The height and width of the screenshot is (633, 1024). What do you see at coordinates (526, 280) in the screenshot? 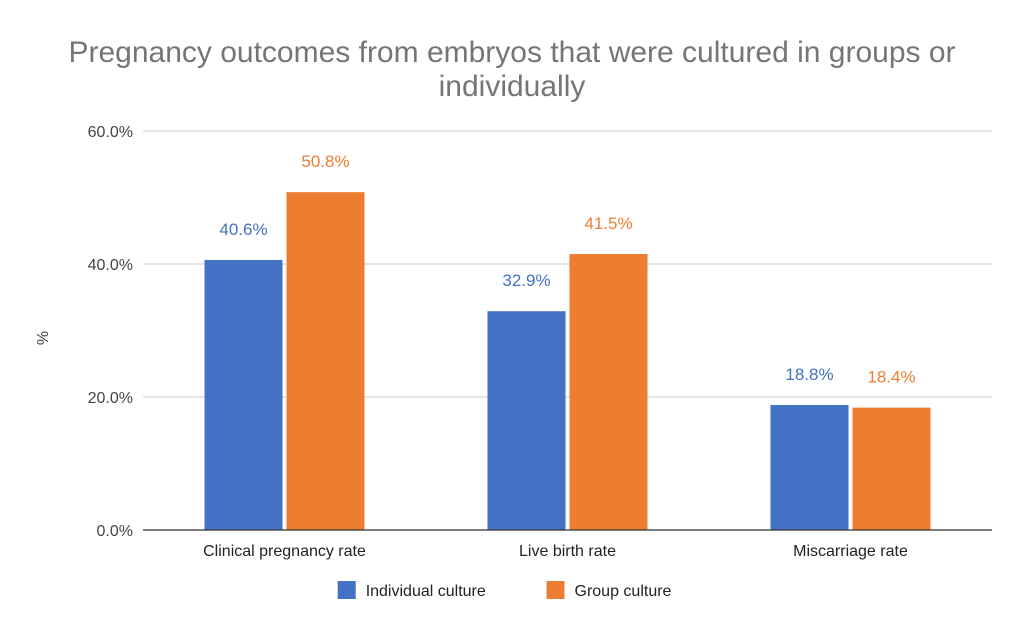
I see `data-label: 32.9%` at bounding box center [526, 280].